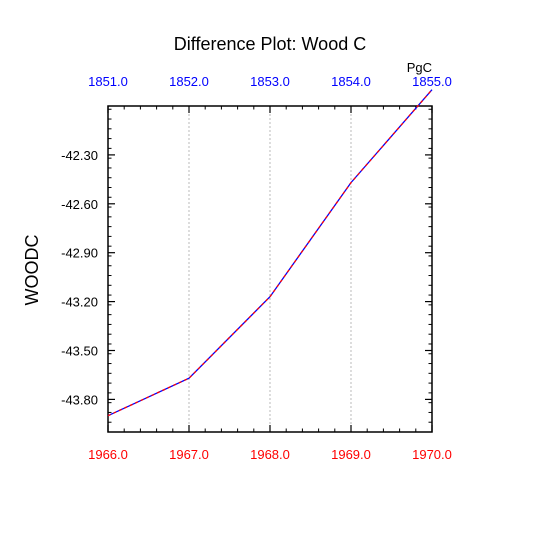  I want to click on y-tick-label: -42.90, so click(79, 253).